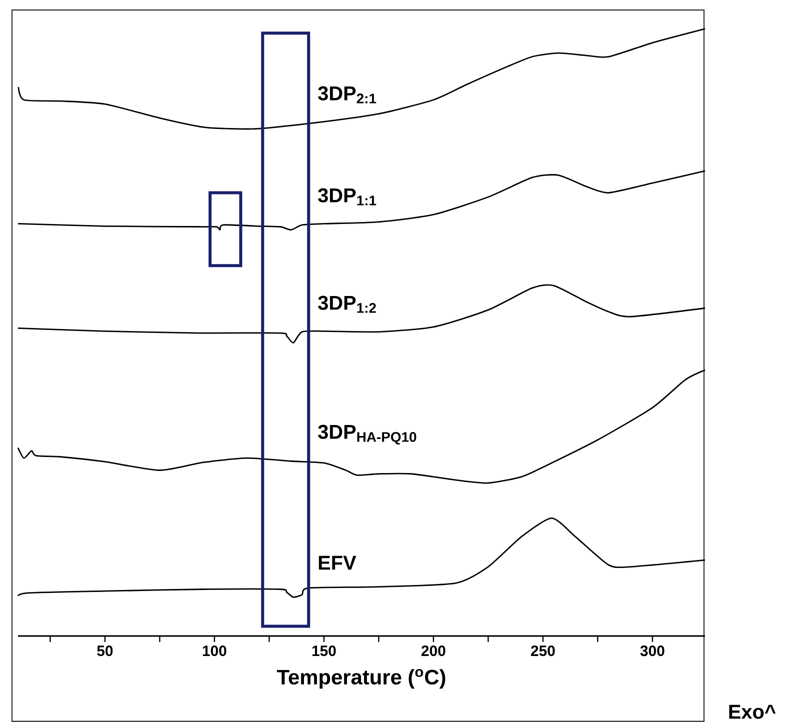 The width and height of the screenshot is (791, 722). Describe the element at coordinates (542, 651) in the screenshot. I see `x-tick-label: 250` at that location.